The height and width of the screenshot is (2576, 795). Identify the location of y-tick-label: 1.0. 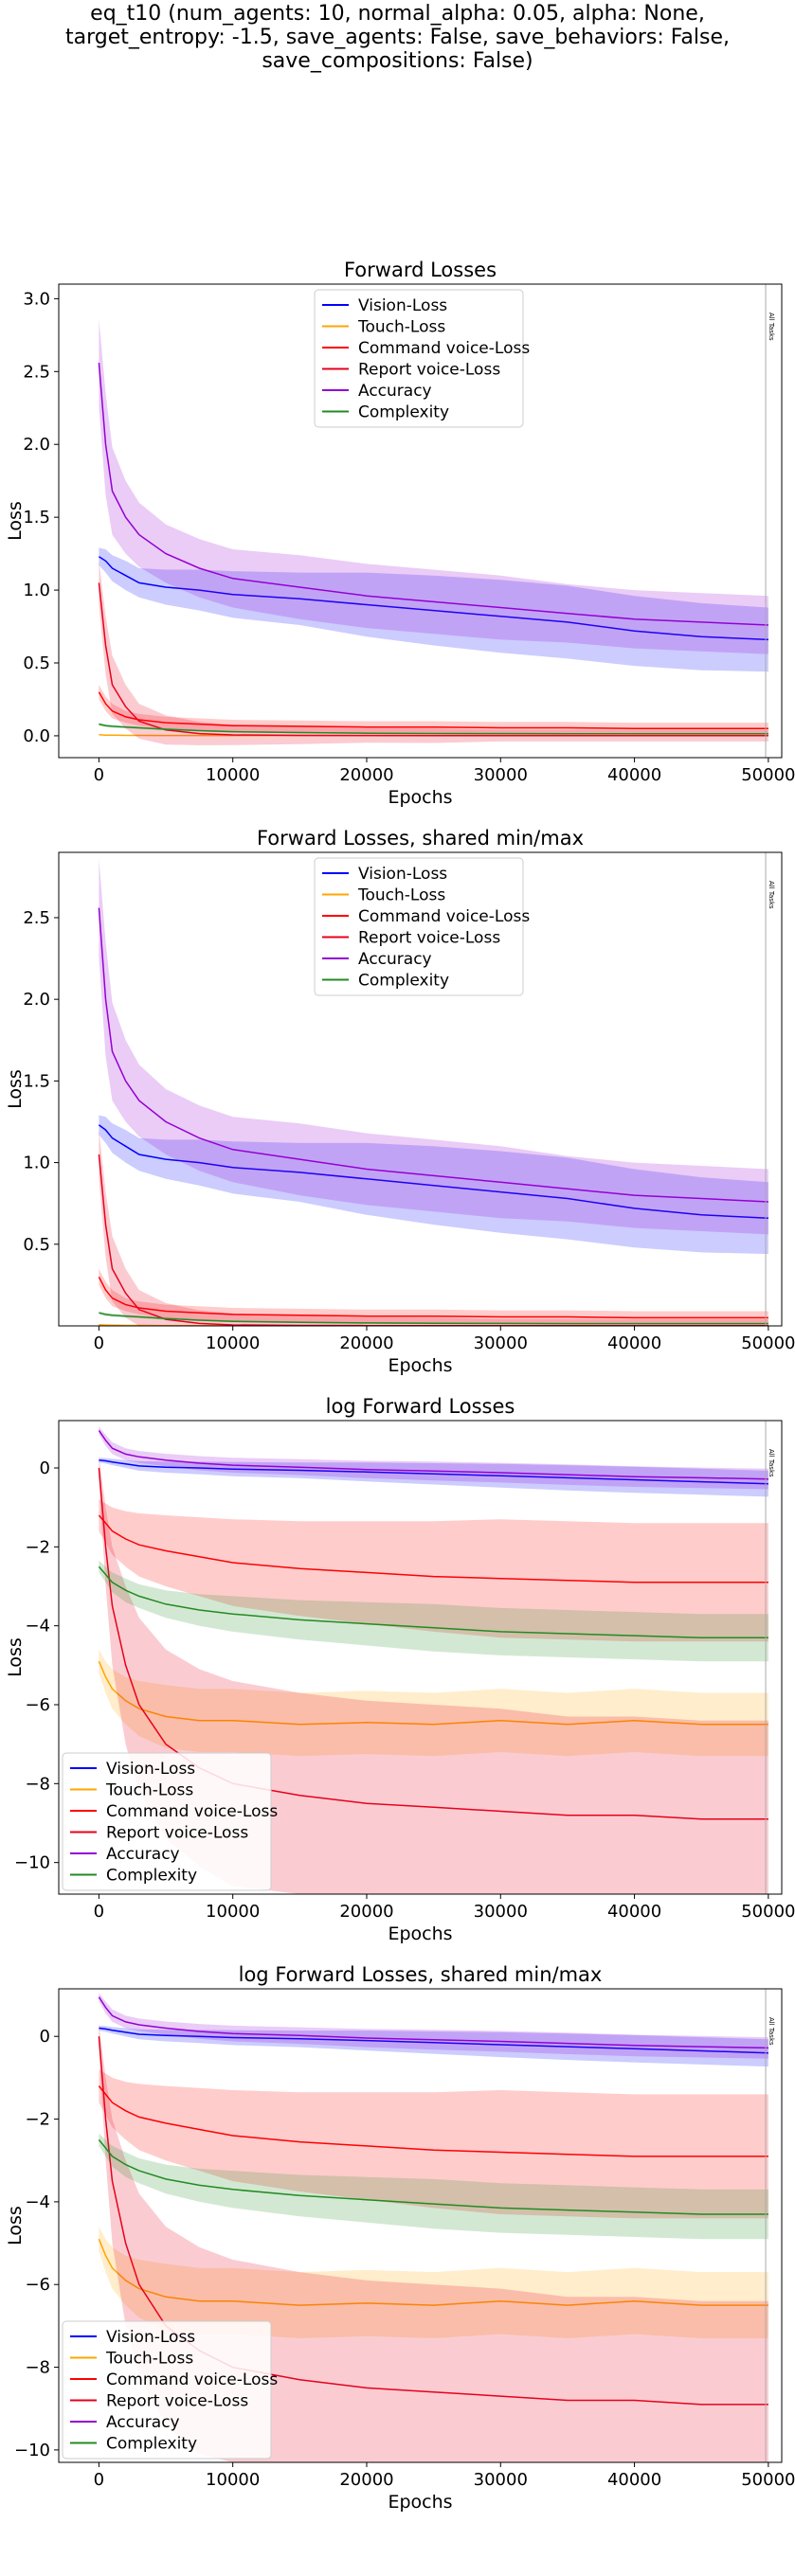
(36, 590).